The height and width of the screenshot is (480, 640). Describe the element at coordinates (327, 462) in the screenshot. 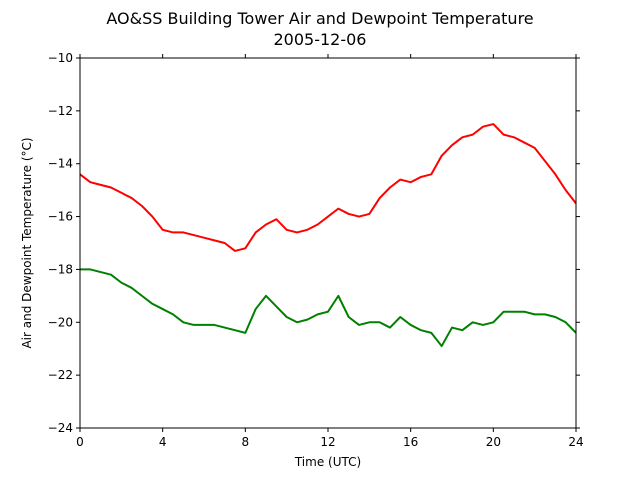

I see `x-axis-label: Time (UTC)` at that location.